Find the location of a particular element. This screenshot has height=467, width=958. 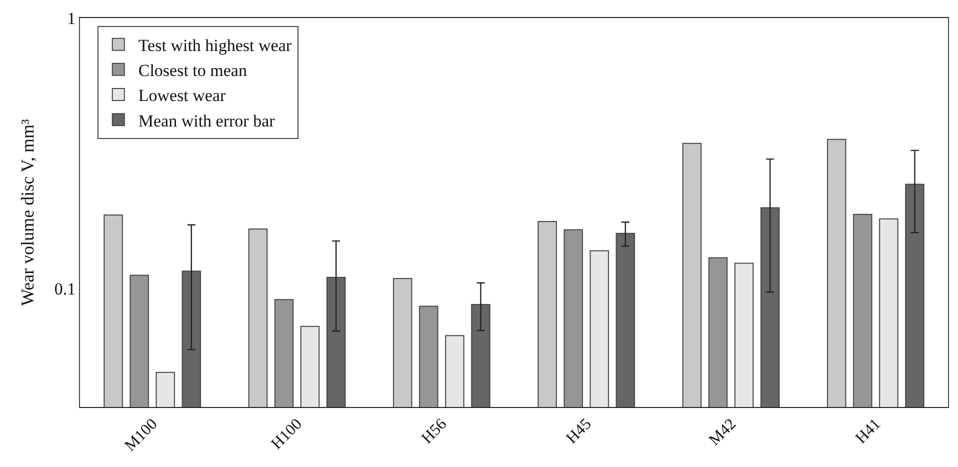

x-tick-label: M42 is located at coordinates (723, 433).